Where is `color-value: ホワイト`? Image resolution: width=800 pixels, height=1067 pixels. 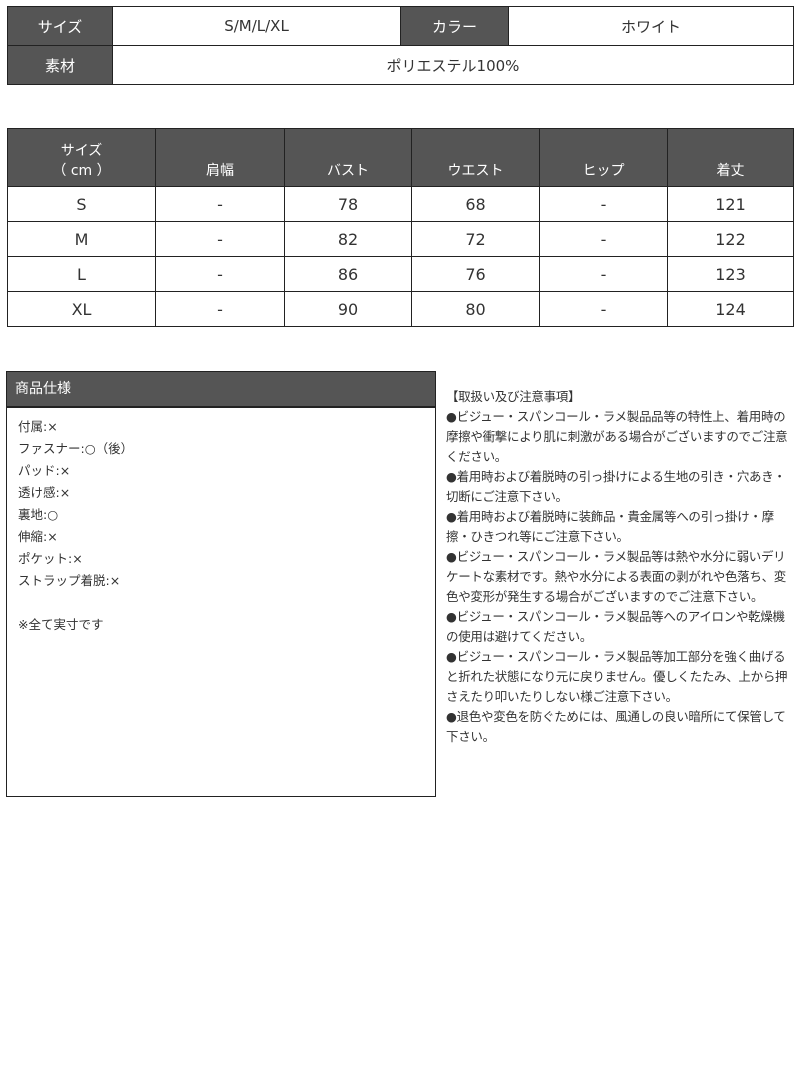
color-value: ホワイト is located at coordinates (651, 26).